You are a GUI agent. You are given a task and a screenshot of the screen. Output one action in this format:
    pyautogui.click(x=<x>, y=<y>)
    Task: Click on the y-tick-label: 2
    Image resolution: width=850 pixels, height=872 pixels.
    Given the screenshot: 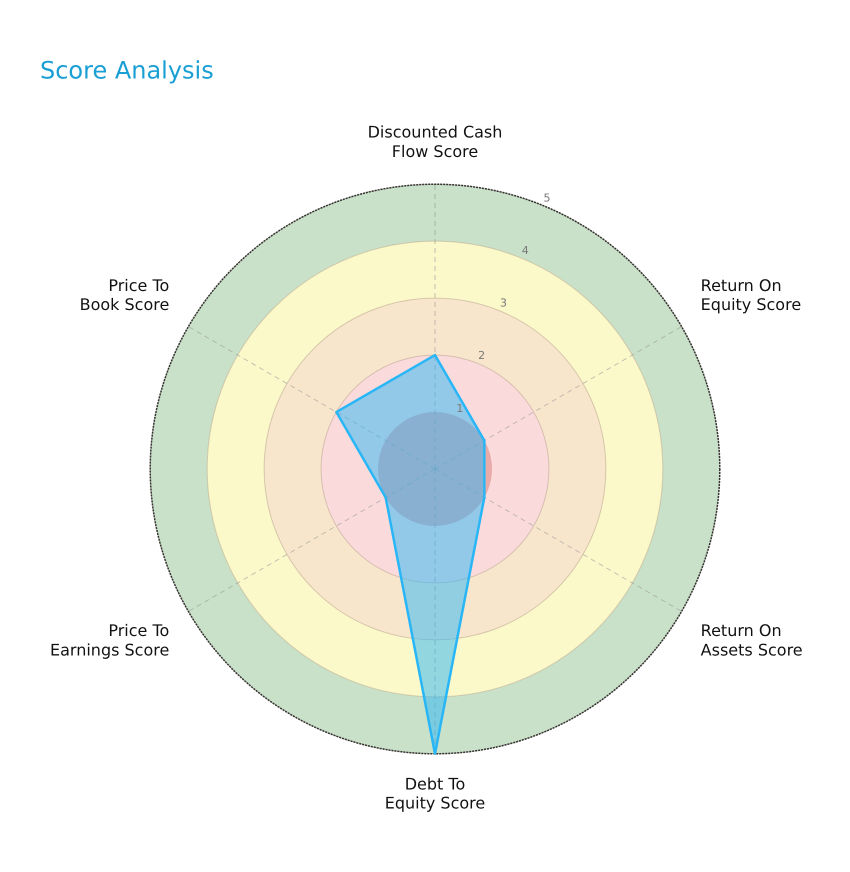 What is the action you would take?
    pyautogui.click(x=482, y=355)
    